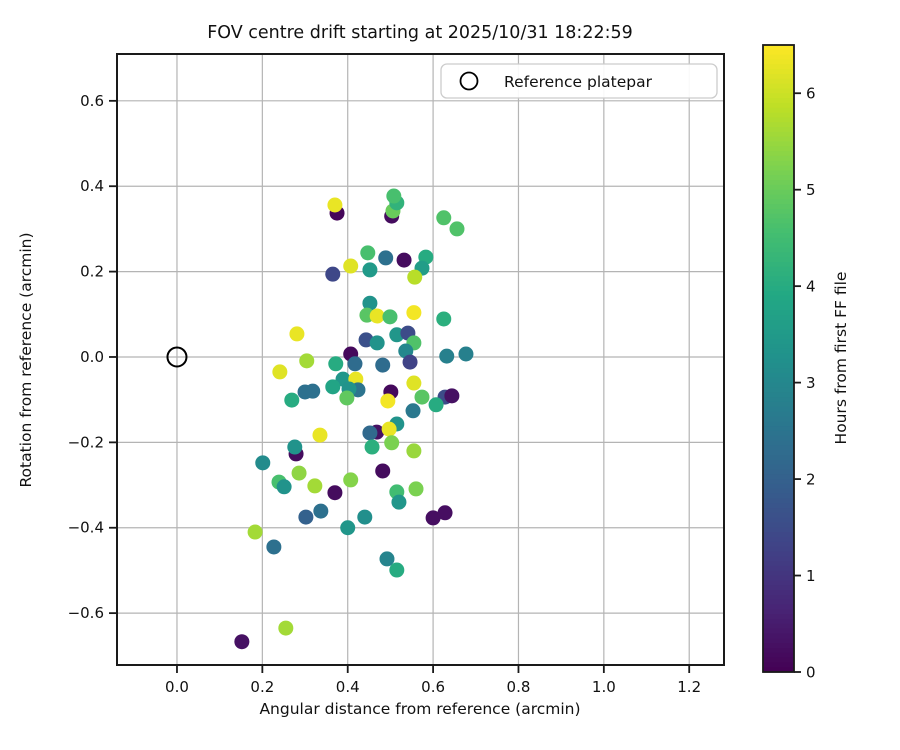 Image resolution: width=900 pixels, height=750 pixels. Describe the element at coordinates (86, 442) in the screenshot. I see `y-tick-label: −0.2` at that location.